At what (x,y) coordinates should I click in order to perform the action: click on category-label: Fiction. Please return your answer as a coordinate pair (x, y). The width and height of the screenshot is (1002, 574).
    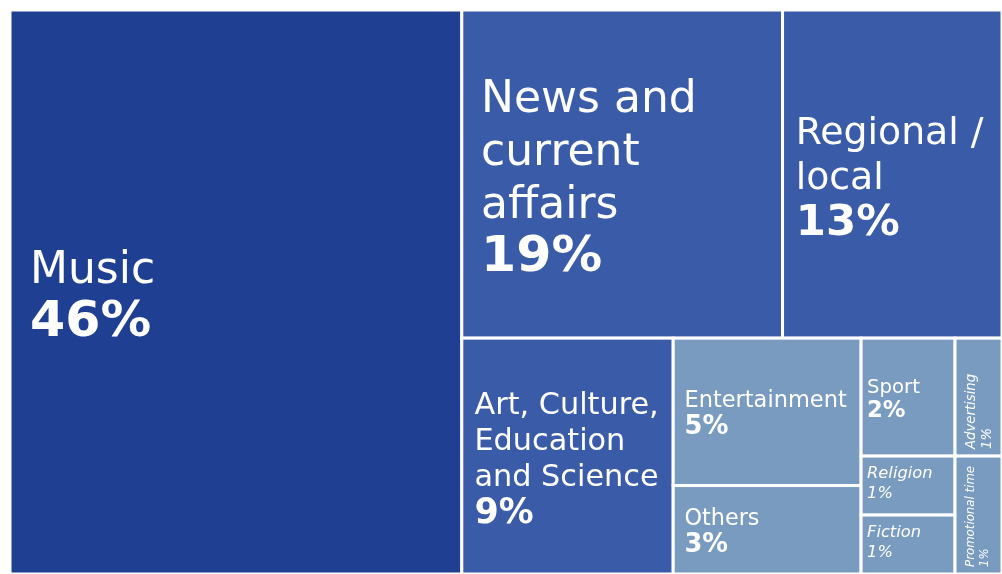
    Looking at the image, I should click on (894, 532).